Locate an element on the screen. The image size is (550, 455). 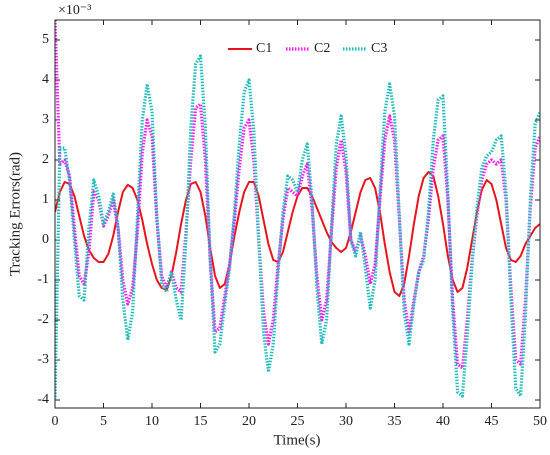
y-tick-label: 5 is located at coordinates (45, 39).